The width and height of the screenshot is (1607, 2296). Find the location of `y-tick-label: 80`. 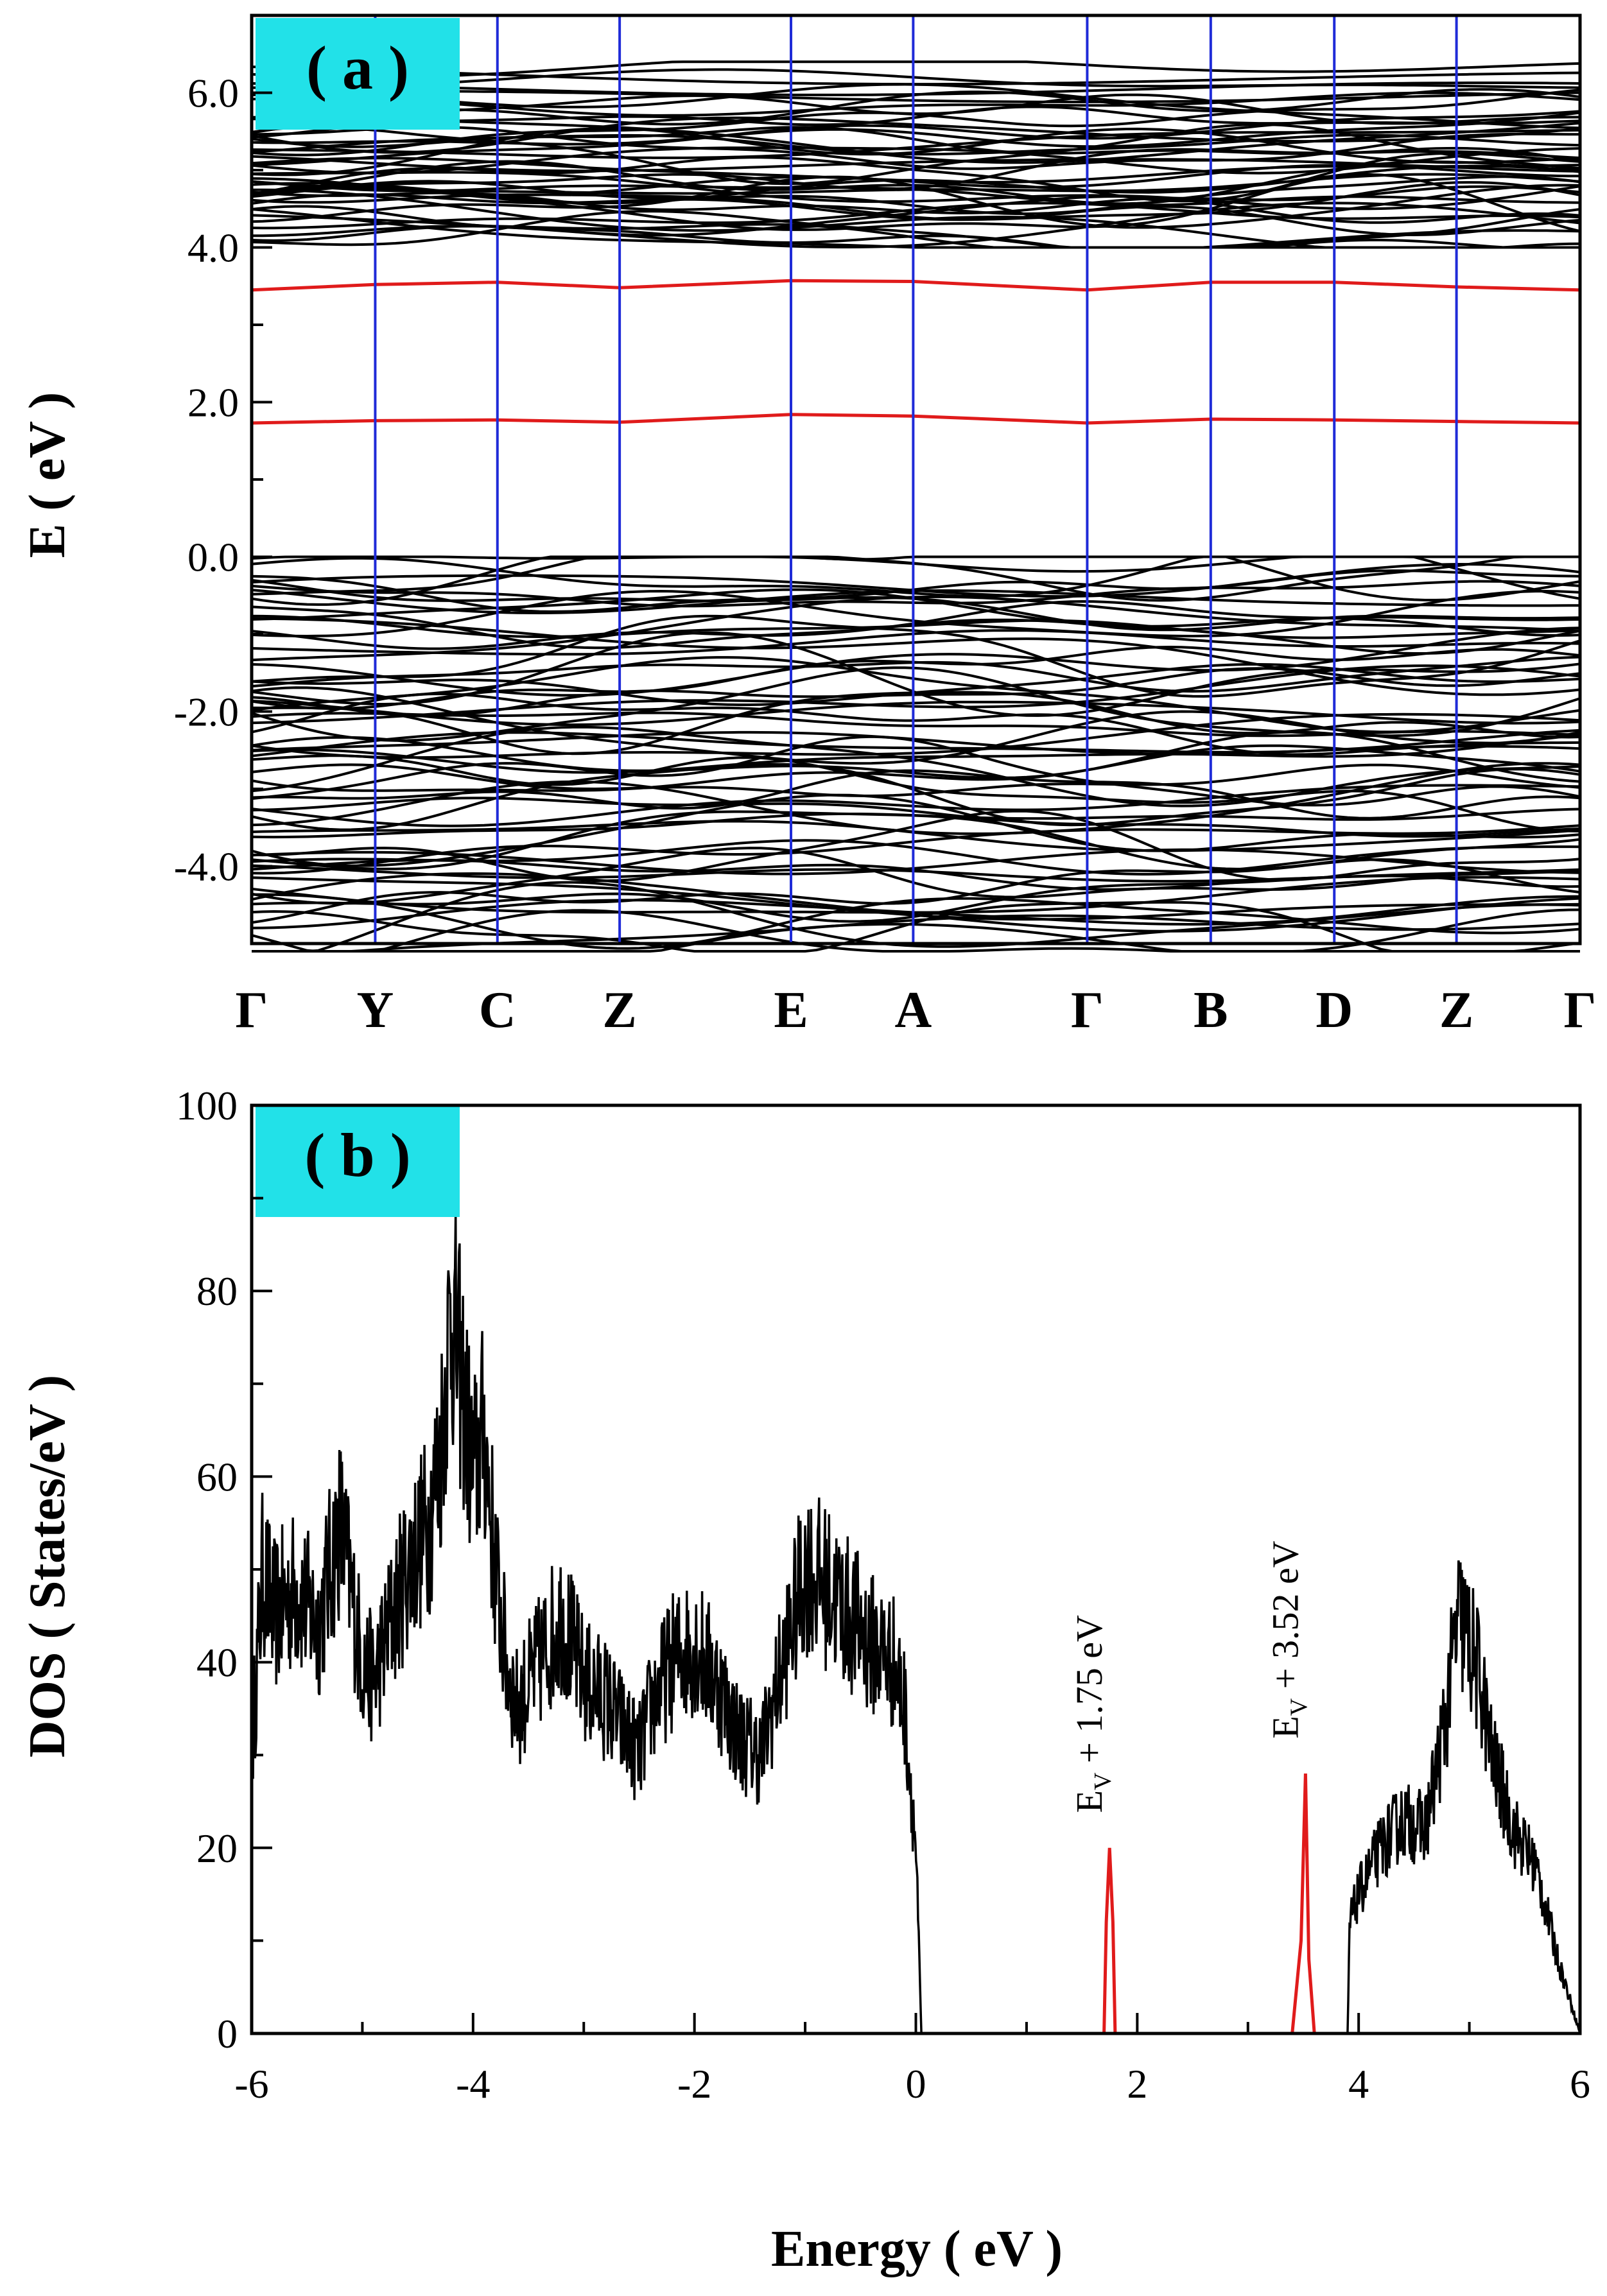

y-tick-label: 80 is located at coordinates (217, 1291).